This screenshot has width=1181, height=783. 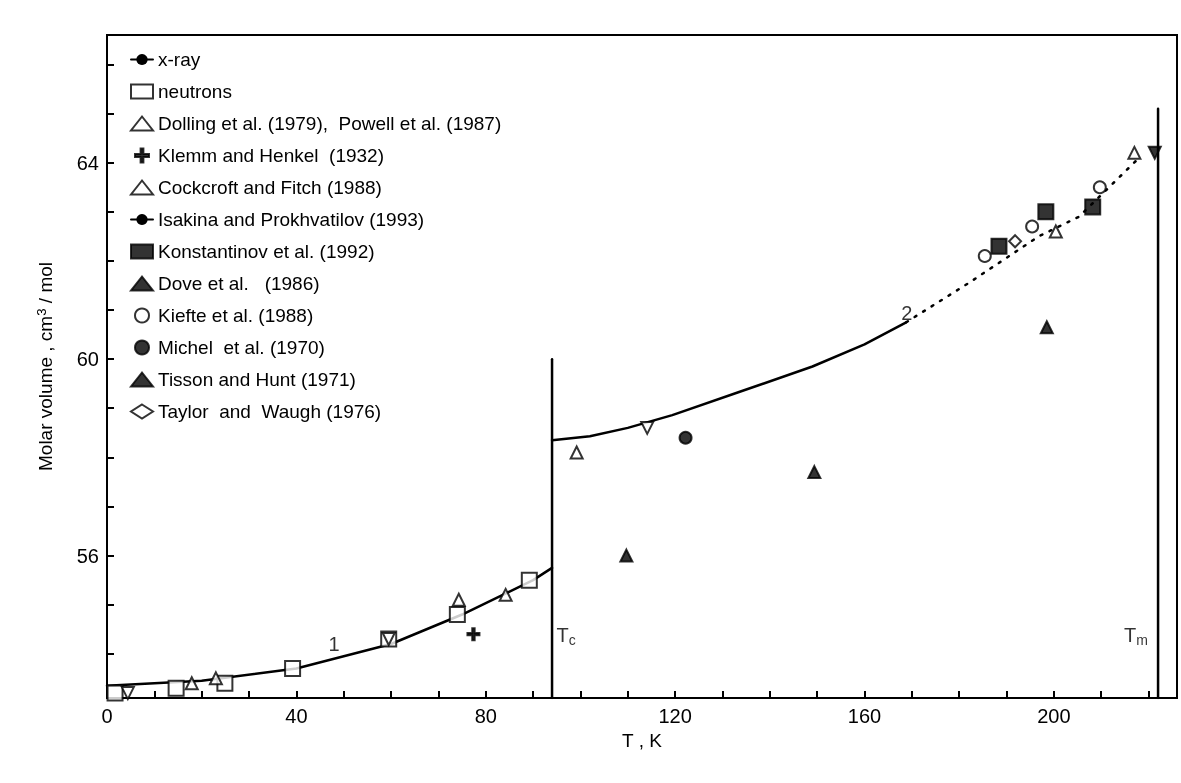 What do you see at coordinates (239, 283) in the screenshot?
I see `legend-label: Dove et al. (1986)` at bounding box center [239, 283].